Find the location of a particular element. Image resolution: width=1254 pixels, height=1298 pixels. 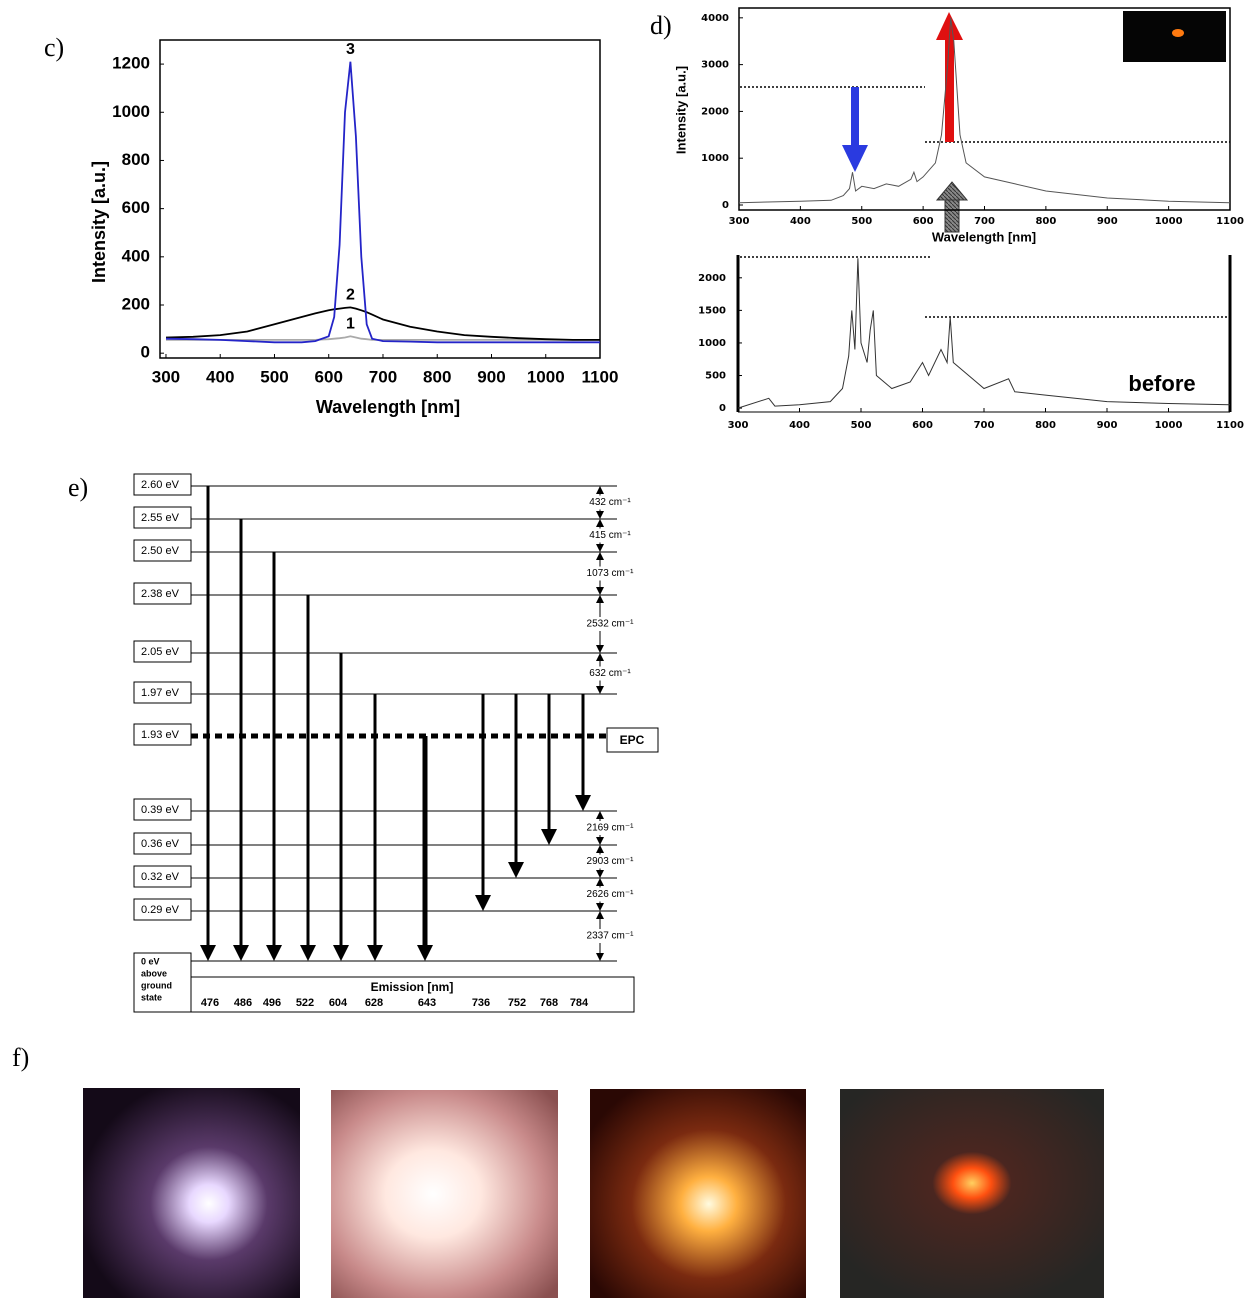

emission-label: 476 is located at coordinates (210, 1003).